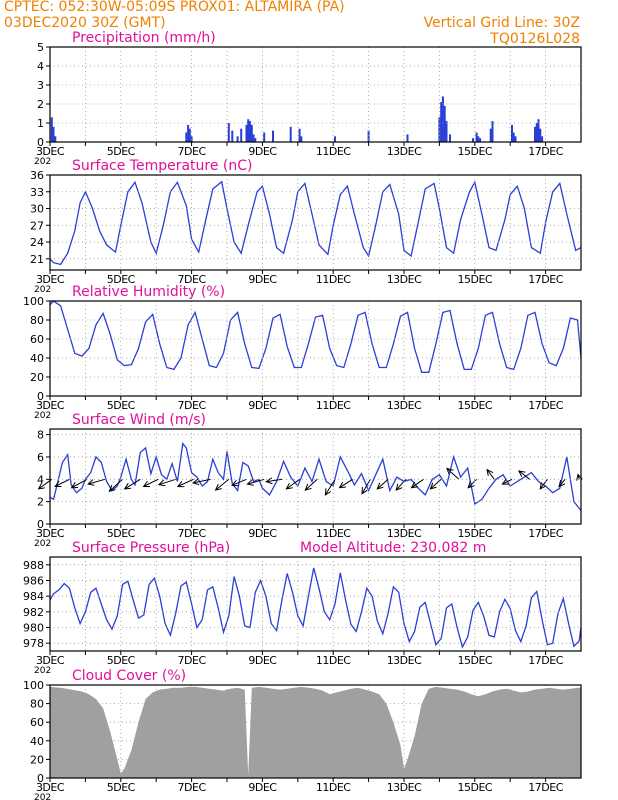 The height and width of the screenshot is (800, 618). Describe the element at coordinates (40, 457) in the screenshot. I see `wind-ytick-label: 6` at that location.